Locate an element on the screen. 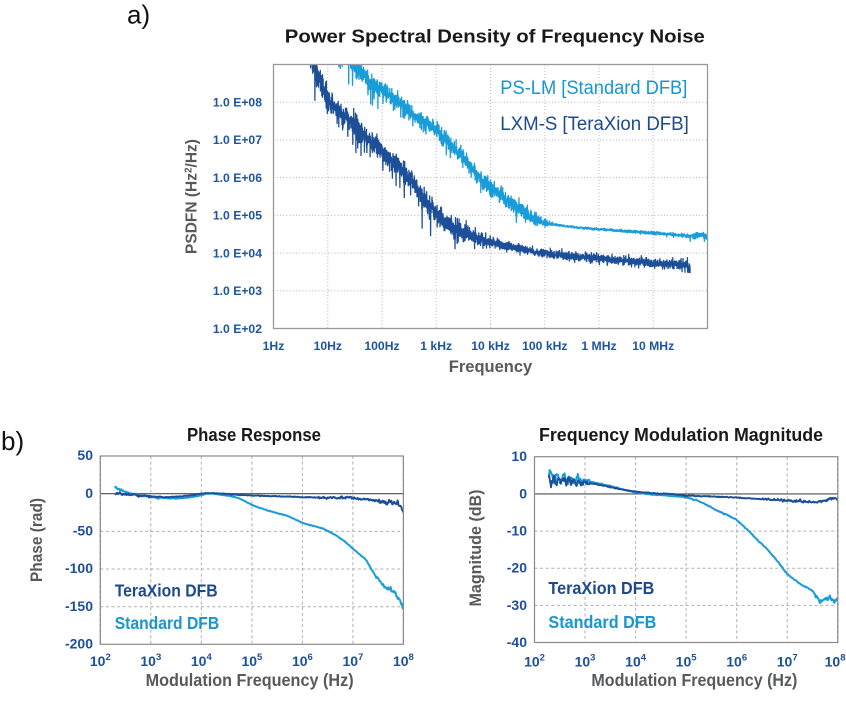  svg-text: Frequency is located at coordinates (491, 367).